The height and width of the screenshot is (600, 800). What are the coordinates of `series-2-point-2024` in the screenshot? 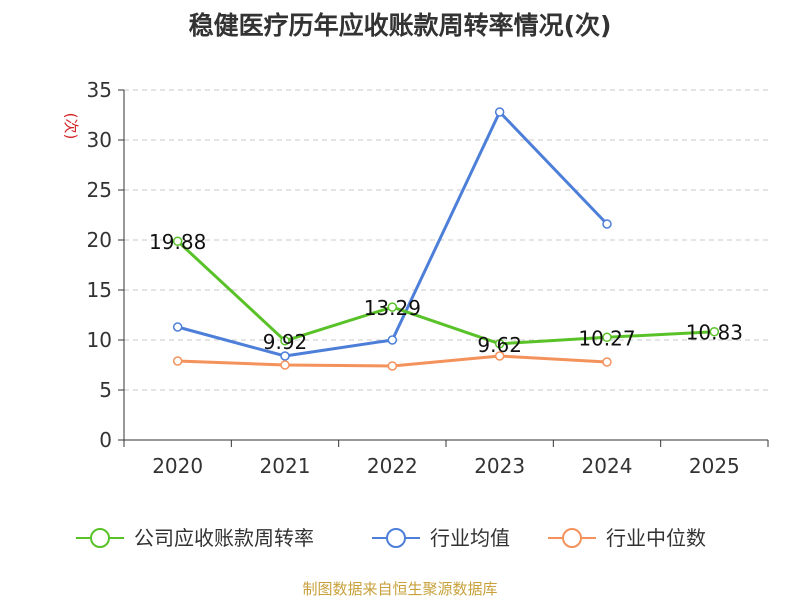 It's located at (607, 362).